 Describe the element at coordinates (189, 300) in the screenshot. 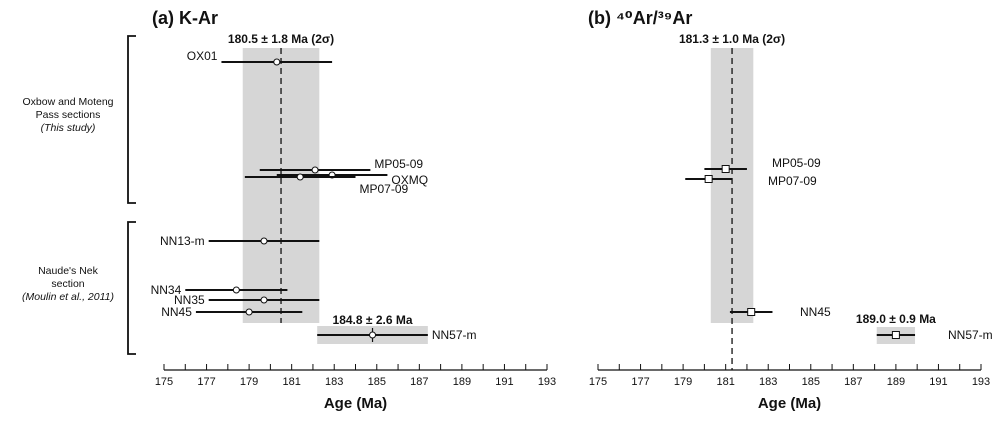

I see `point-label: NN35` at that location.